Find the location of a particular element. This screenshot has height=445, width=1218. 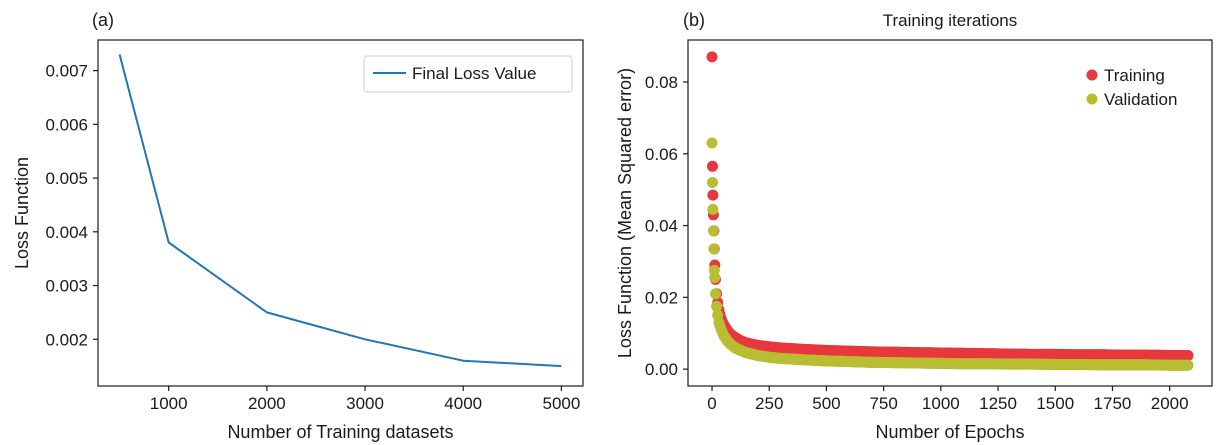

panel-a-y-tick-label: 0.003 is located at coordinates (66, 286).